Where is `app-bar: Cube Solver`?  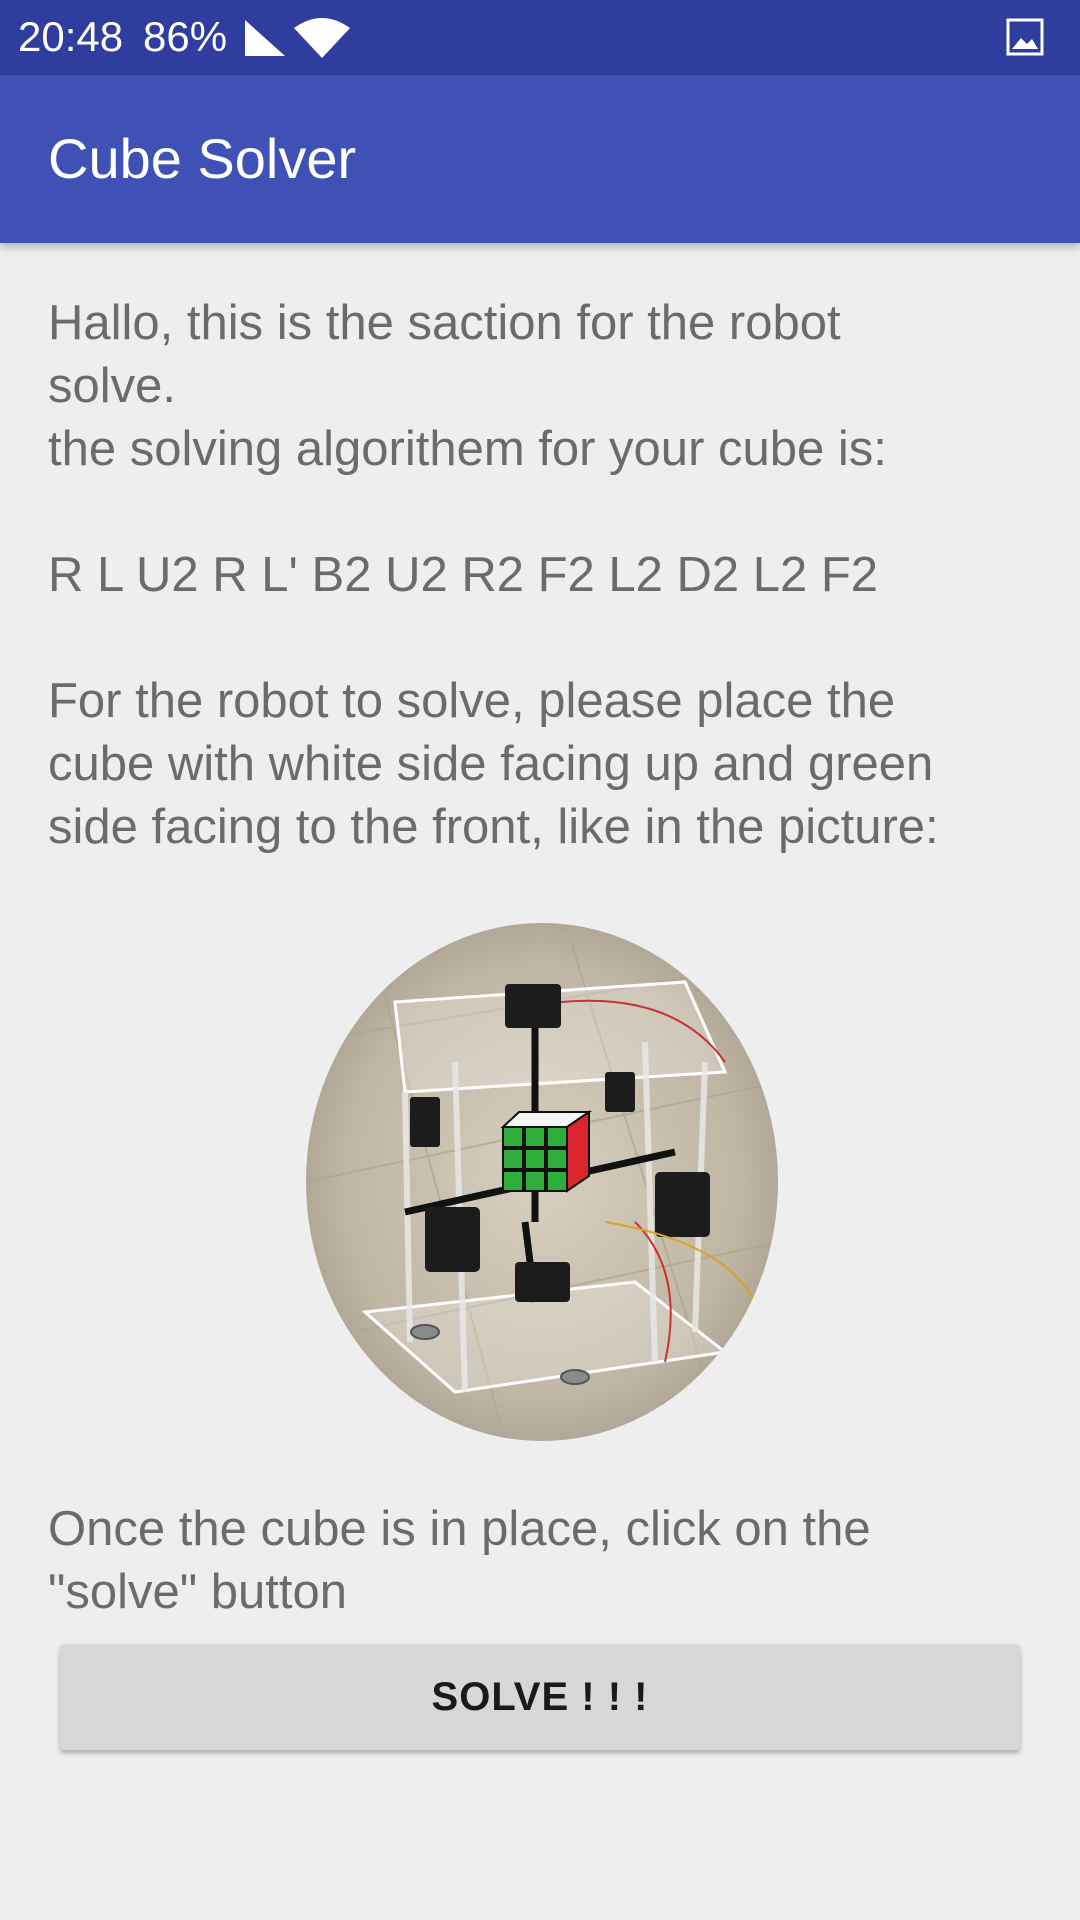
app-bar: Cube Solver is located at coordinates (540, 159).